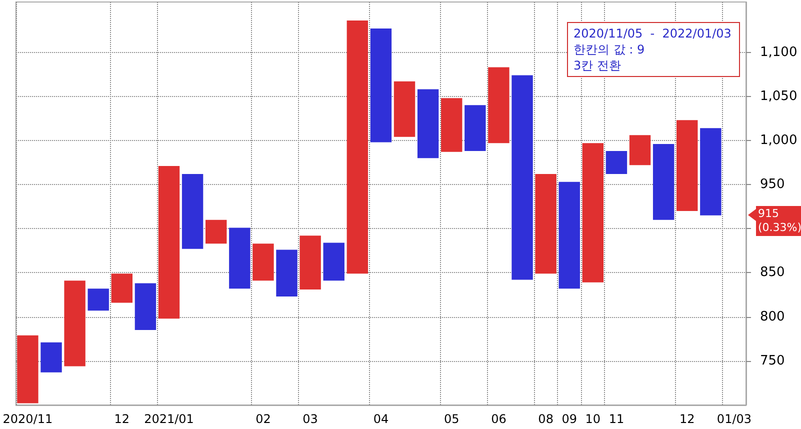  I want to click on text: 915 (0.33%), so click(778, 221).